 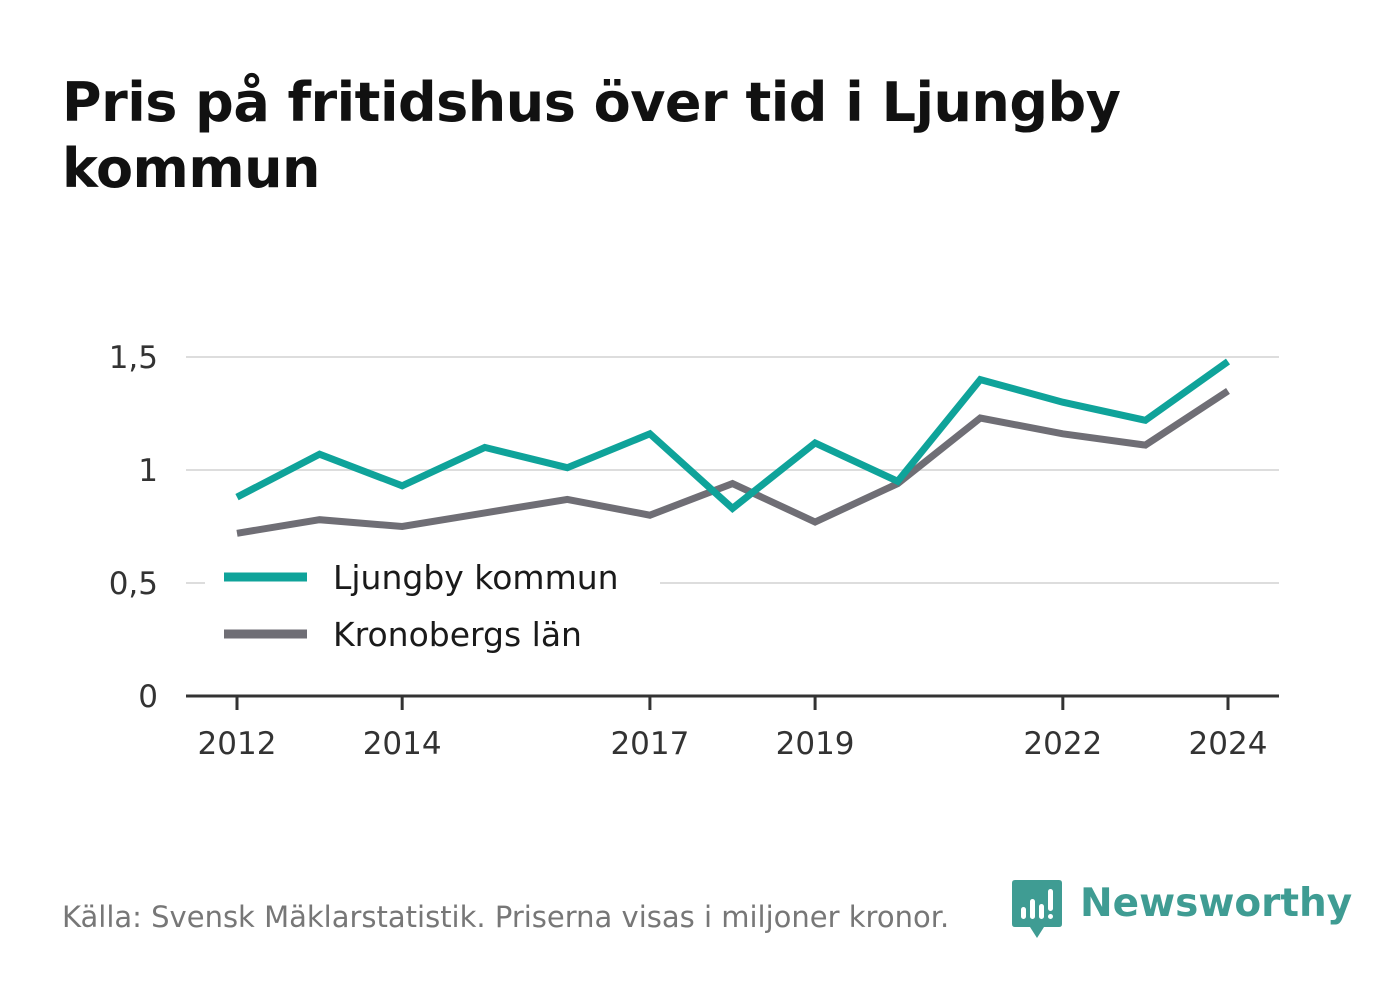 What do you see at coordinates (402, 744) in the screenshot?
I see `x-tick-label: 2014` at bounding box center [402, 744].